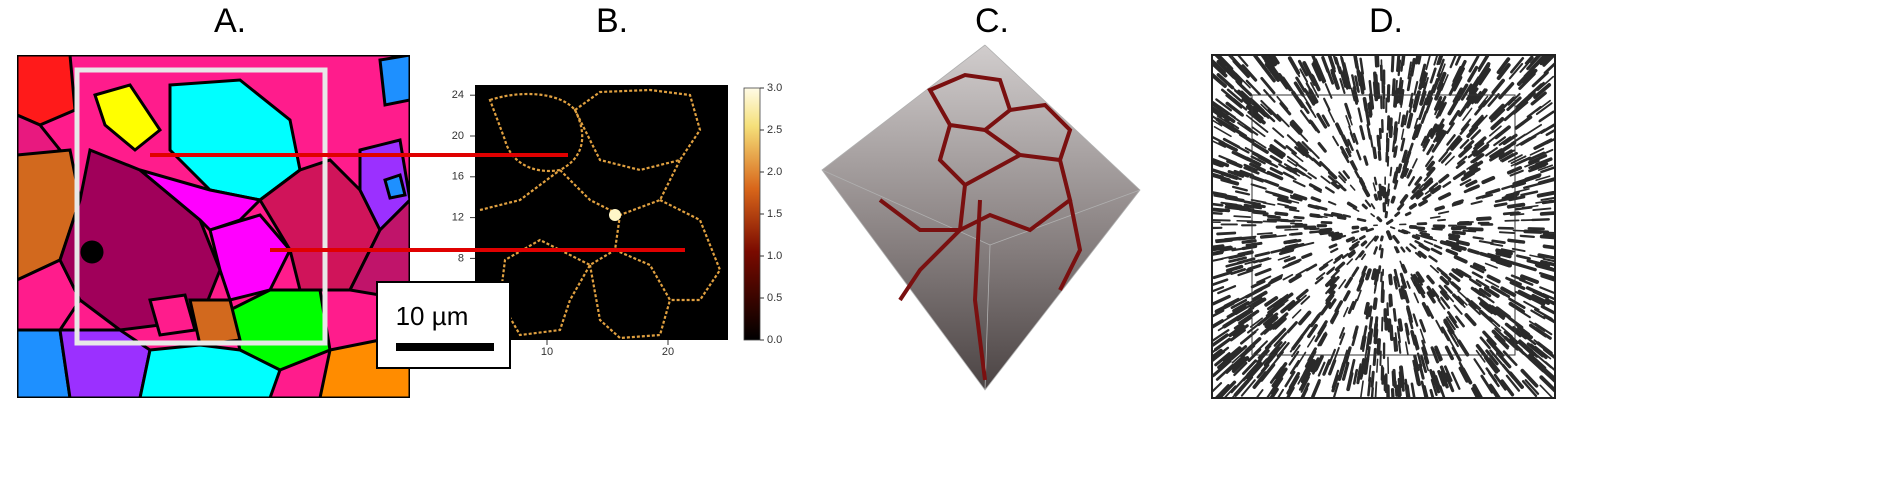 This screenshot has height=496, width=1900. What do you see at coordinates (1383, 225) in the screenshot?
I see `inner-frame` at bounding box center [1383, 225].